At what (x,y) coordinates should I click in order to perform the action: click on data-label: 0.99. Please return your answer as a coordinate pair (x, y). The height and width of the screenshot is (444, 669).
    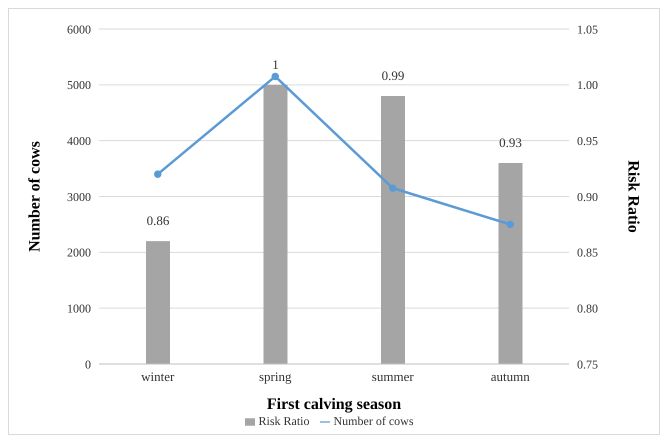
    Looking at the image, I should click on (393, 75).